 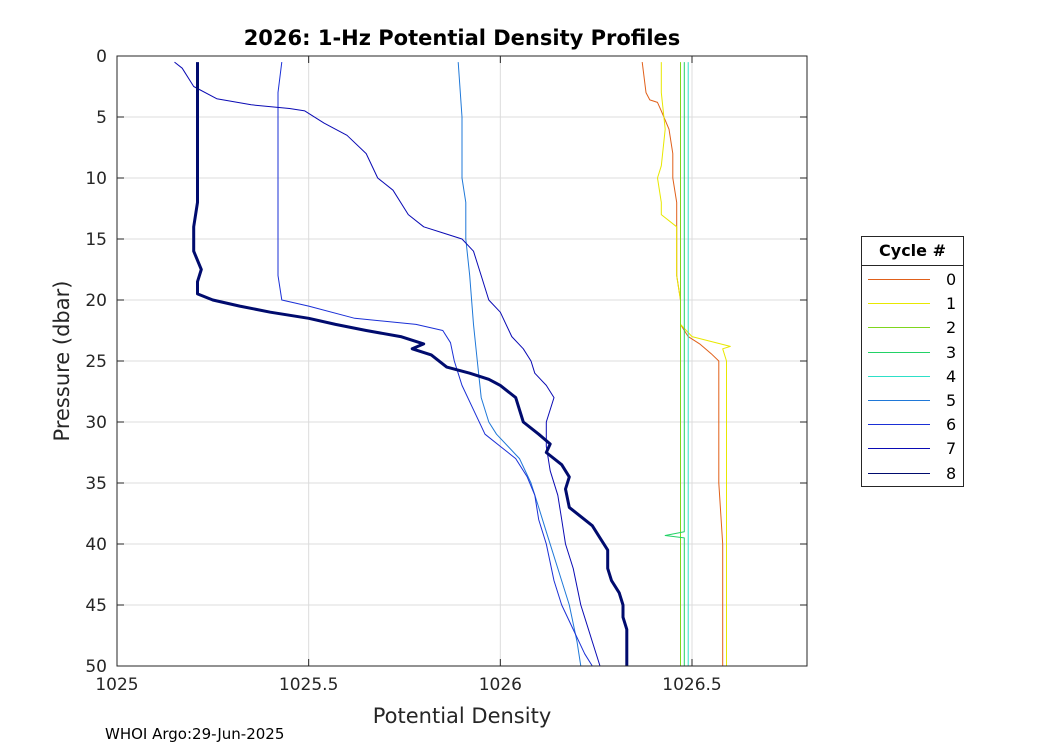 What do you see at coordinates (96, 606) in the screenshot?
I see `y-tick-label: 45` at bounding box center [96, 606].